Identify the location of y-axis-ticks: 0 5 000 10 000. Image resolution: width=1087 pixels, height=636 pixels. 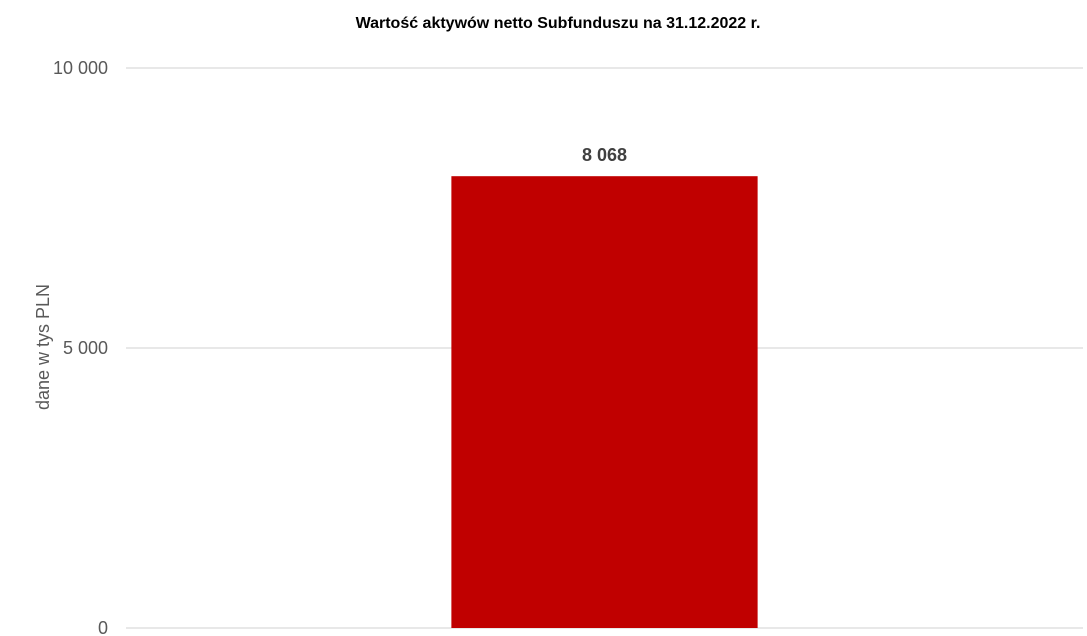
(80, 347).